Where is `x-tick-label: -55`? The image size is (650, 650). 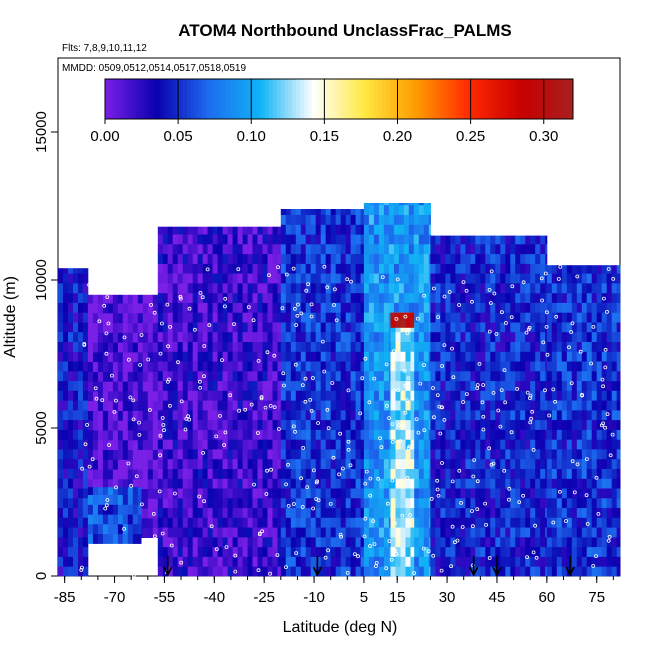 x-tick-label: -55 is located at coordinates (165, 597).